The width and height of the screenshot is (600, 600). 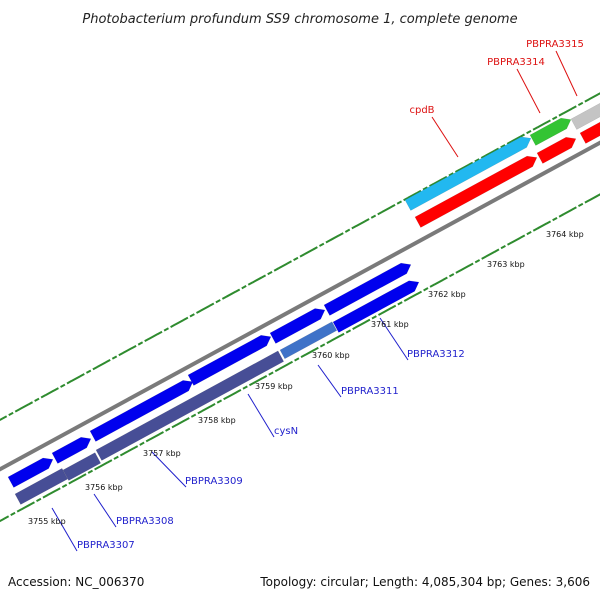 I want to click on gene-label-PBPRA3314: PBPRA3314, so click(x=516, y=62).